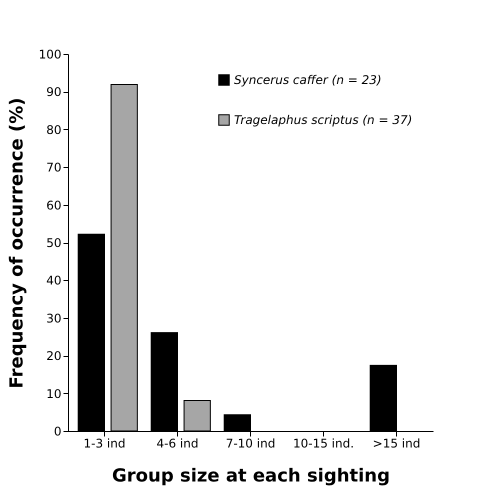 The height and width of the screenshot is (504, 497). I want to click on y-tick-label: 80, so click(54, 129).